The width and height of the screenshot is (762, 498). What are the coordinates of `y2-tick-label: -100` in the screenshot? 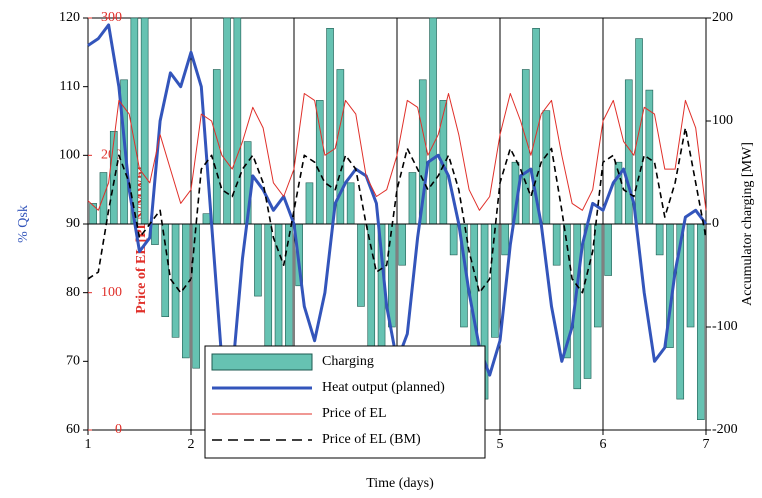 It's located at (725, 326).